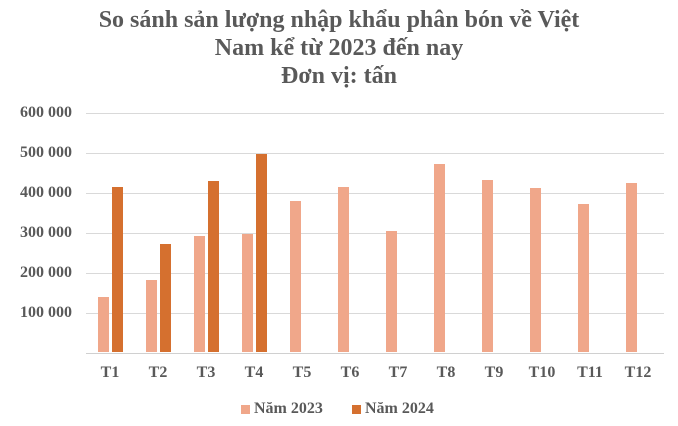 The image size is (678, 426). Describe the element at coordinates (110, 372) in the screenshot. I see `x-tick-label: T1` at that location.